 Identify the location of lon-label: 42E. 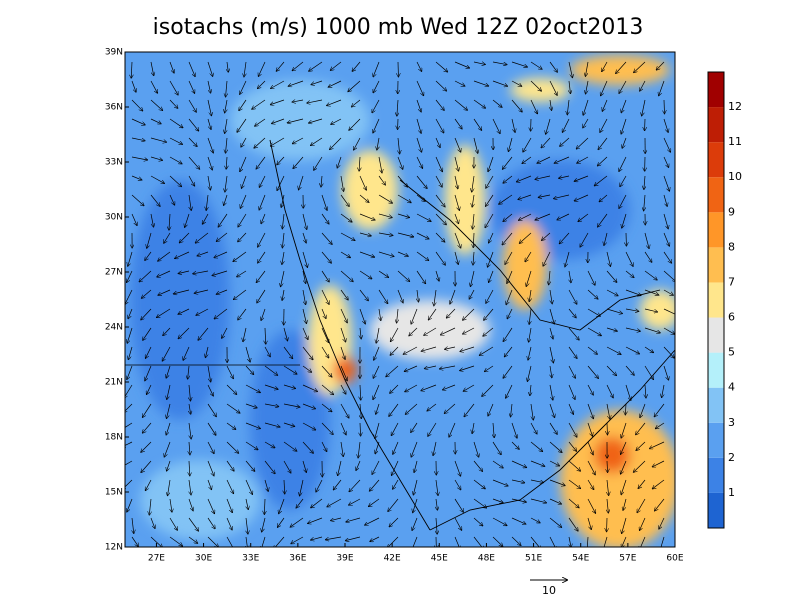
(392, 559).